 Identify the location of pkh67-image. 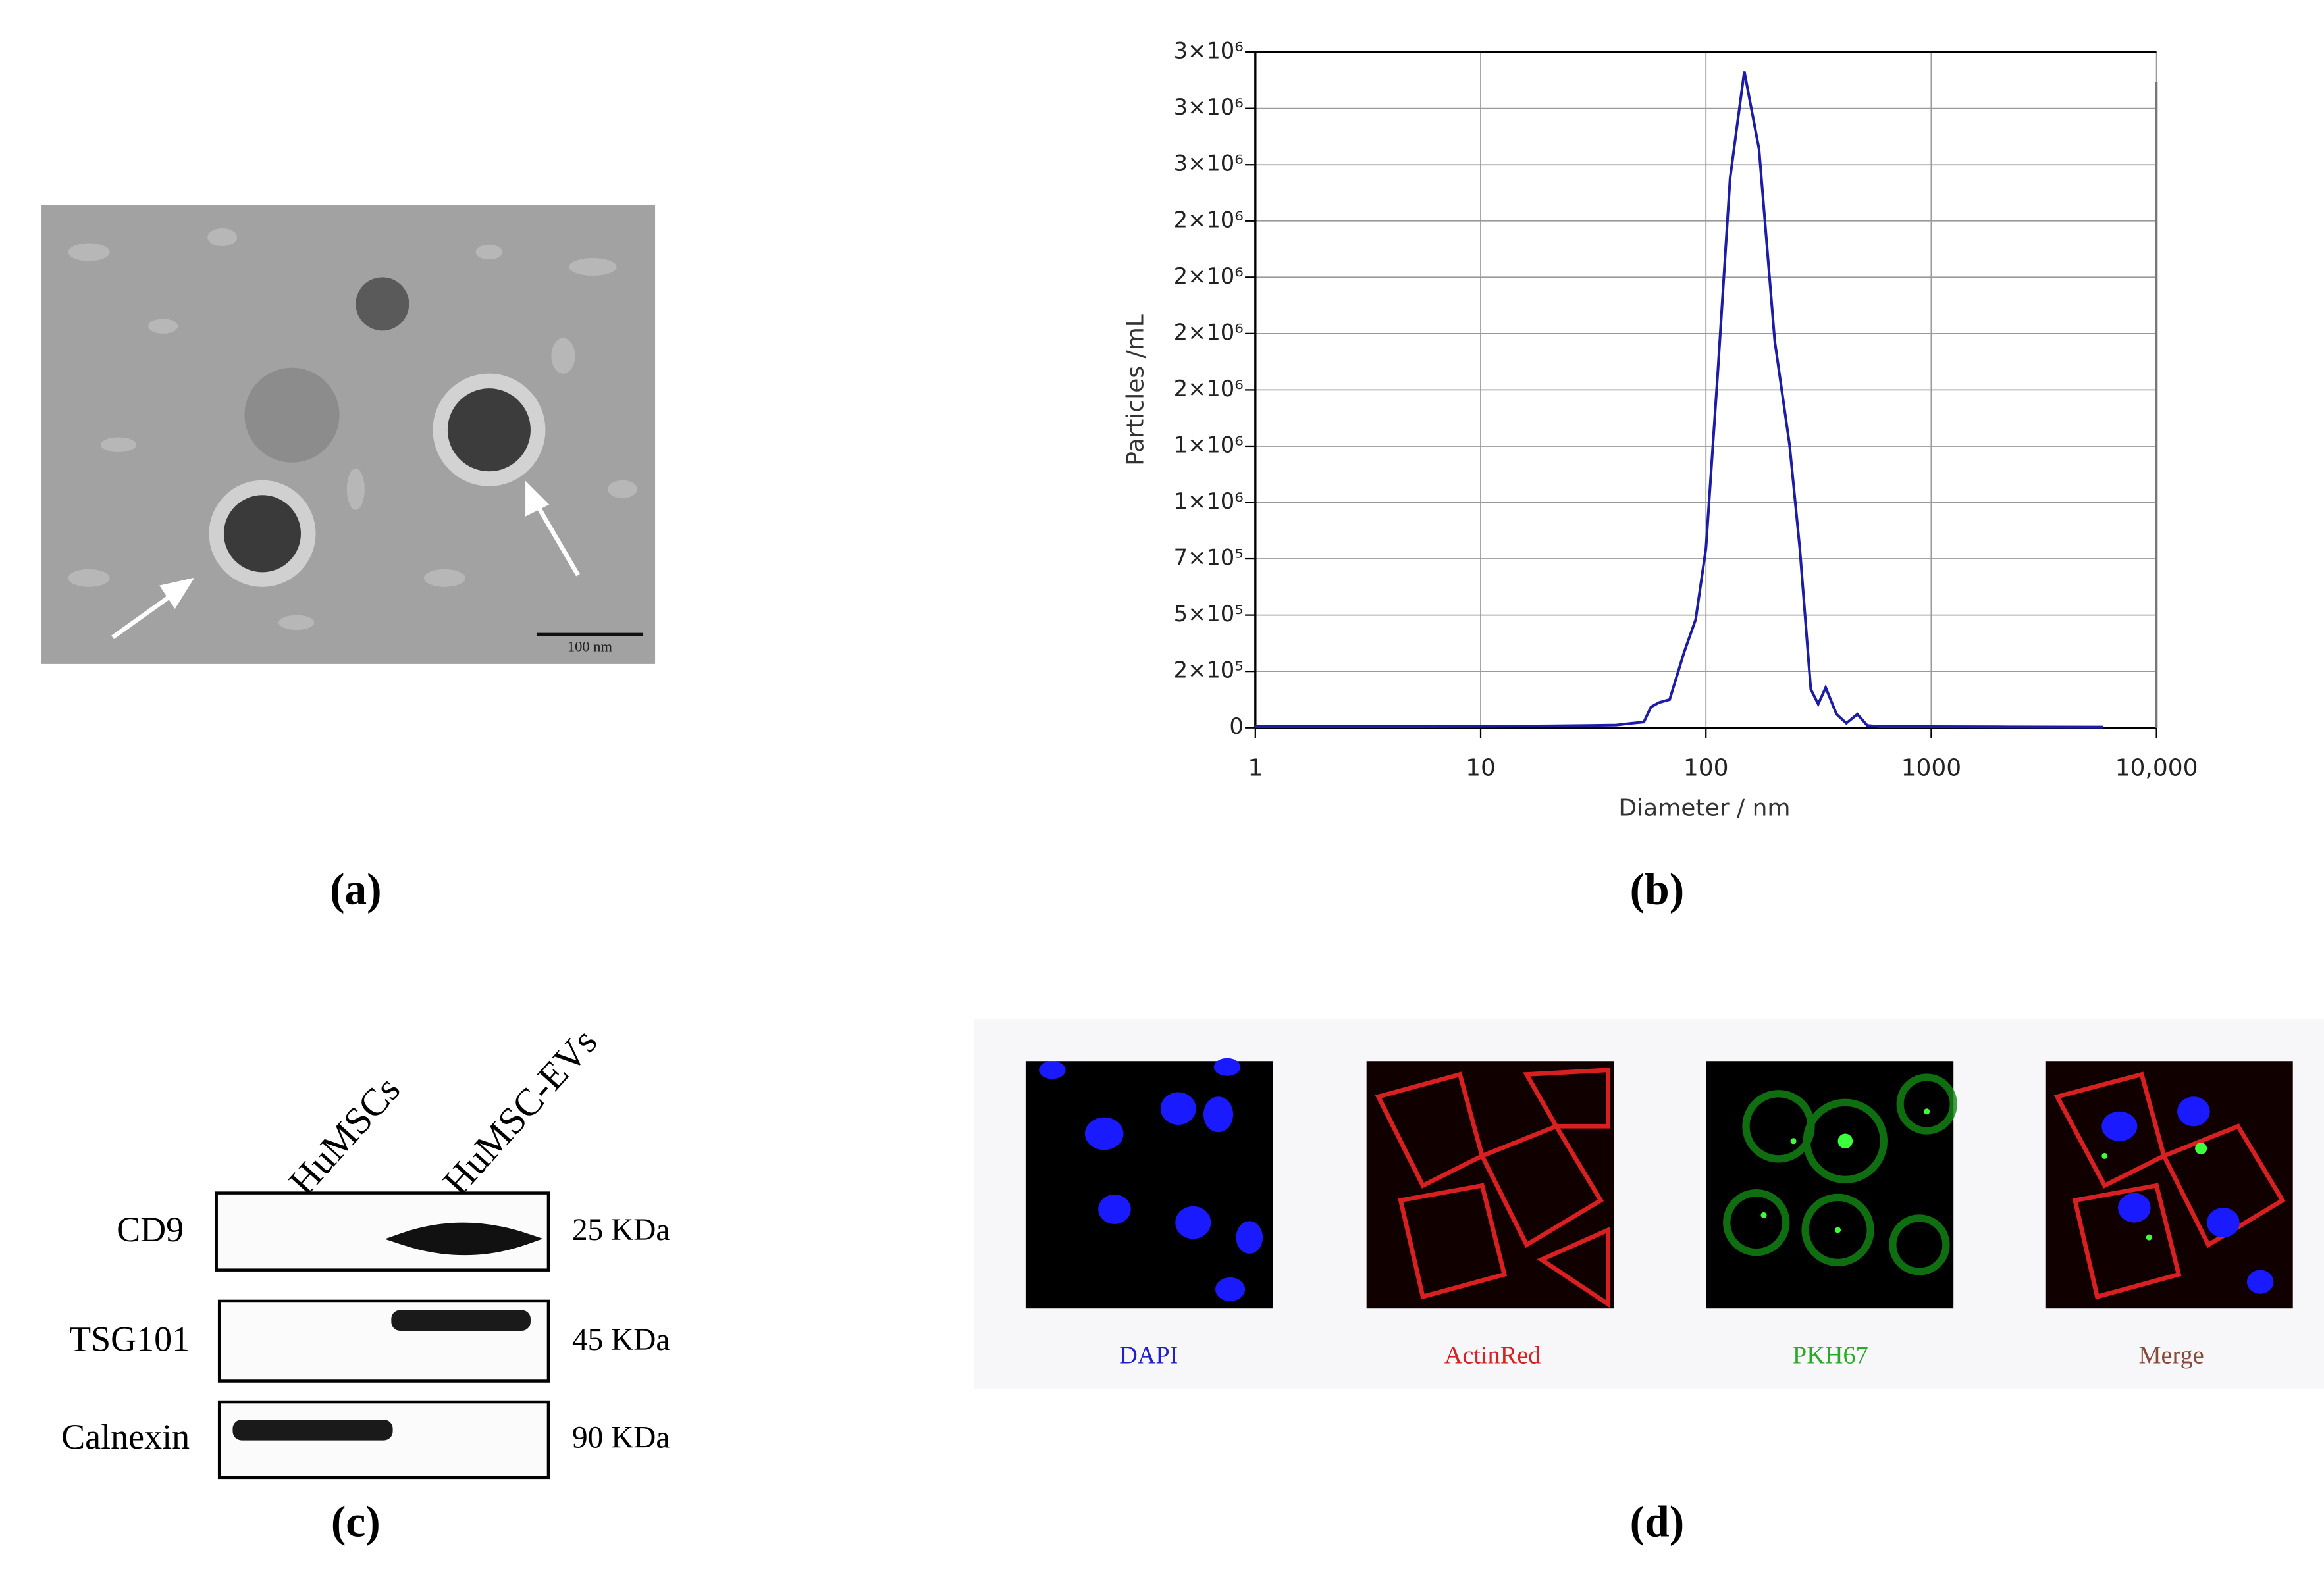
(1831, 1185).